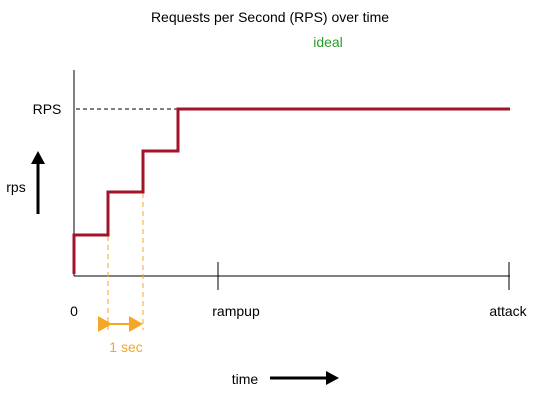  Describe the element at coordinates (270, 17) in the screenshot. I see `diagram-title: Requests per Second (RPS) over time` at that location.